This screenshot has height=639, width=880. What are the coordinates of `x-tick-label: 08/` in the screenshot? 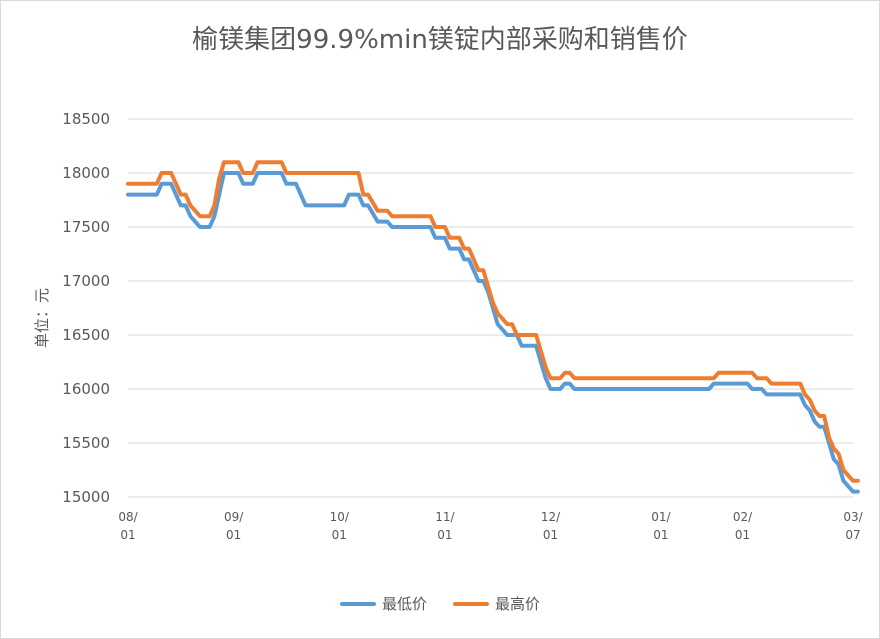 It's located at (128, 517).